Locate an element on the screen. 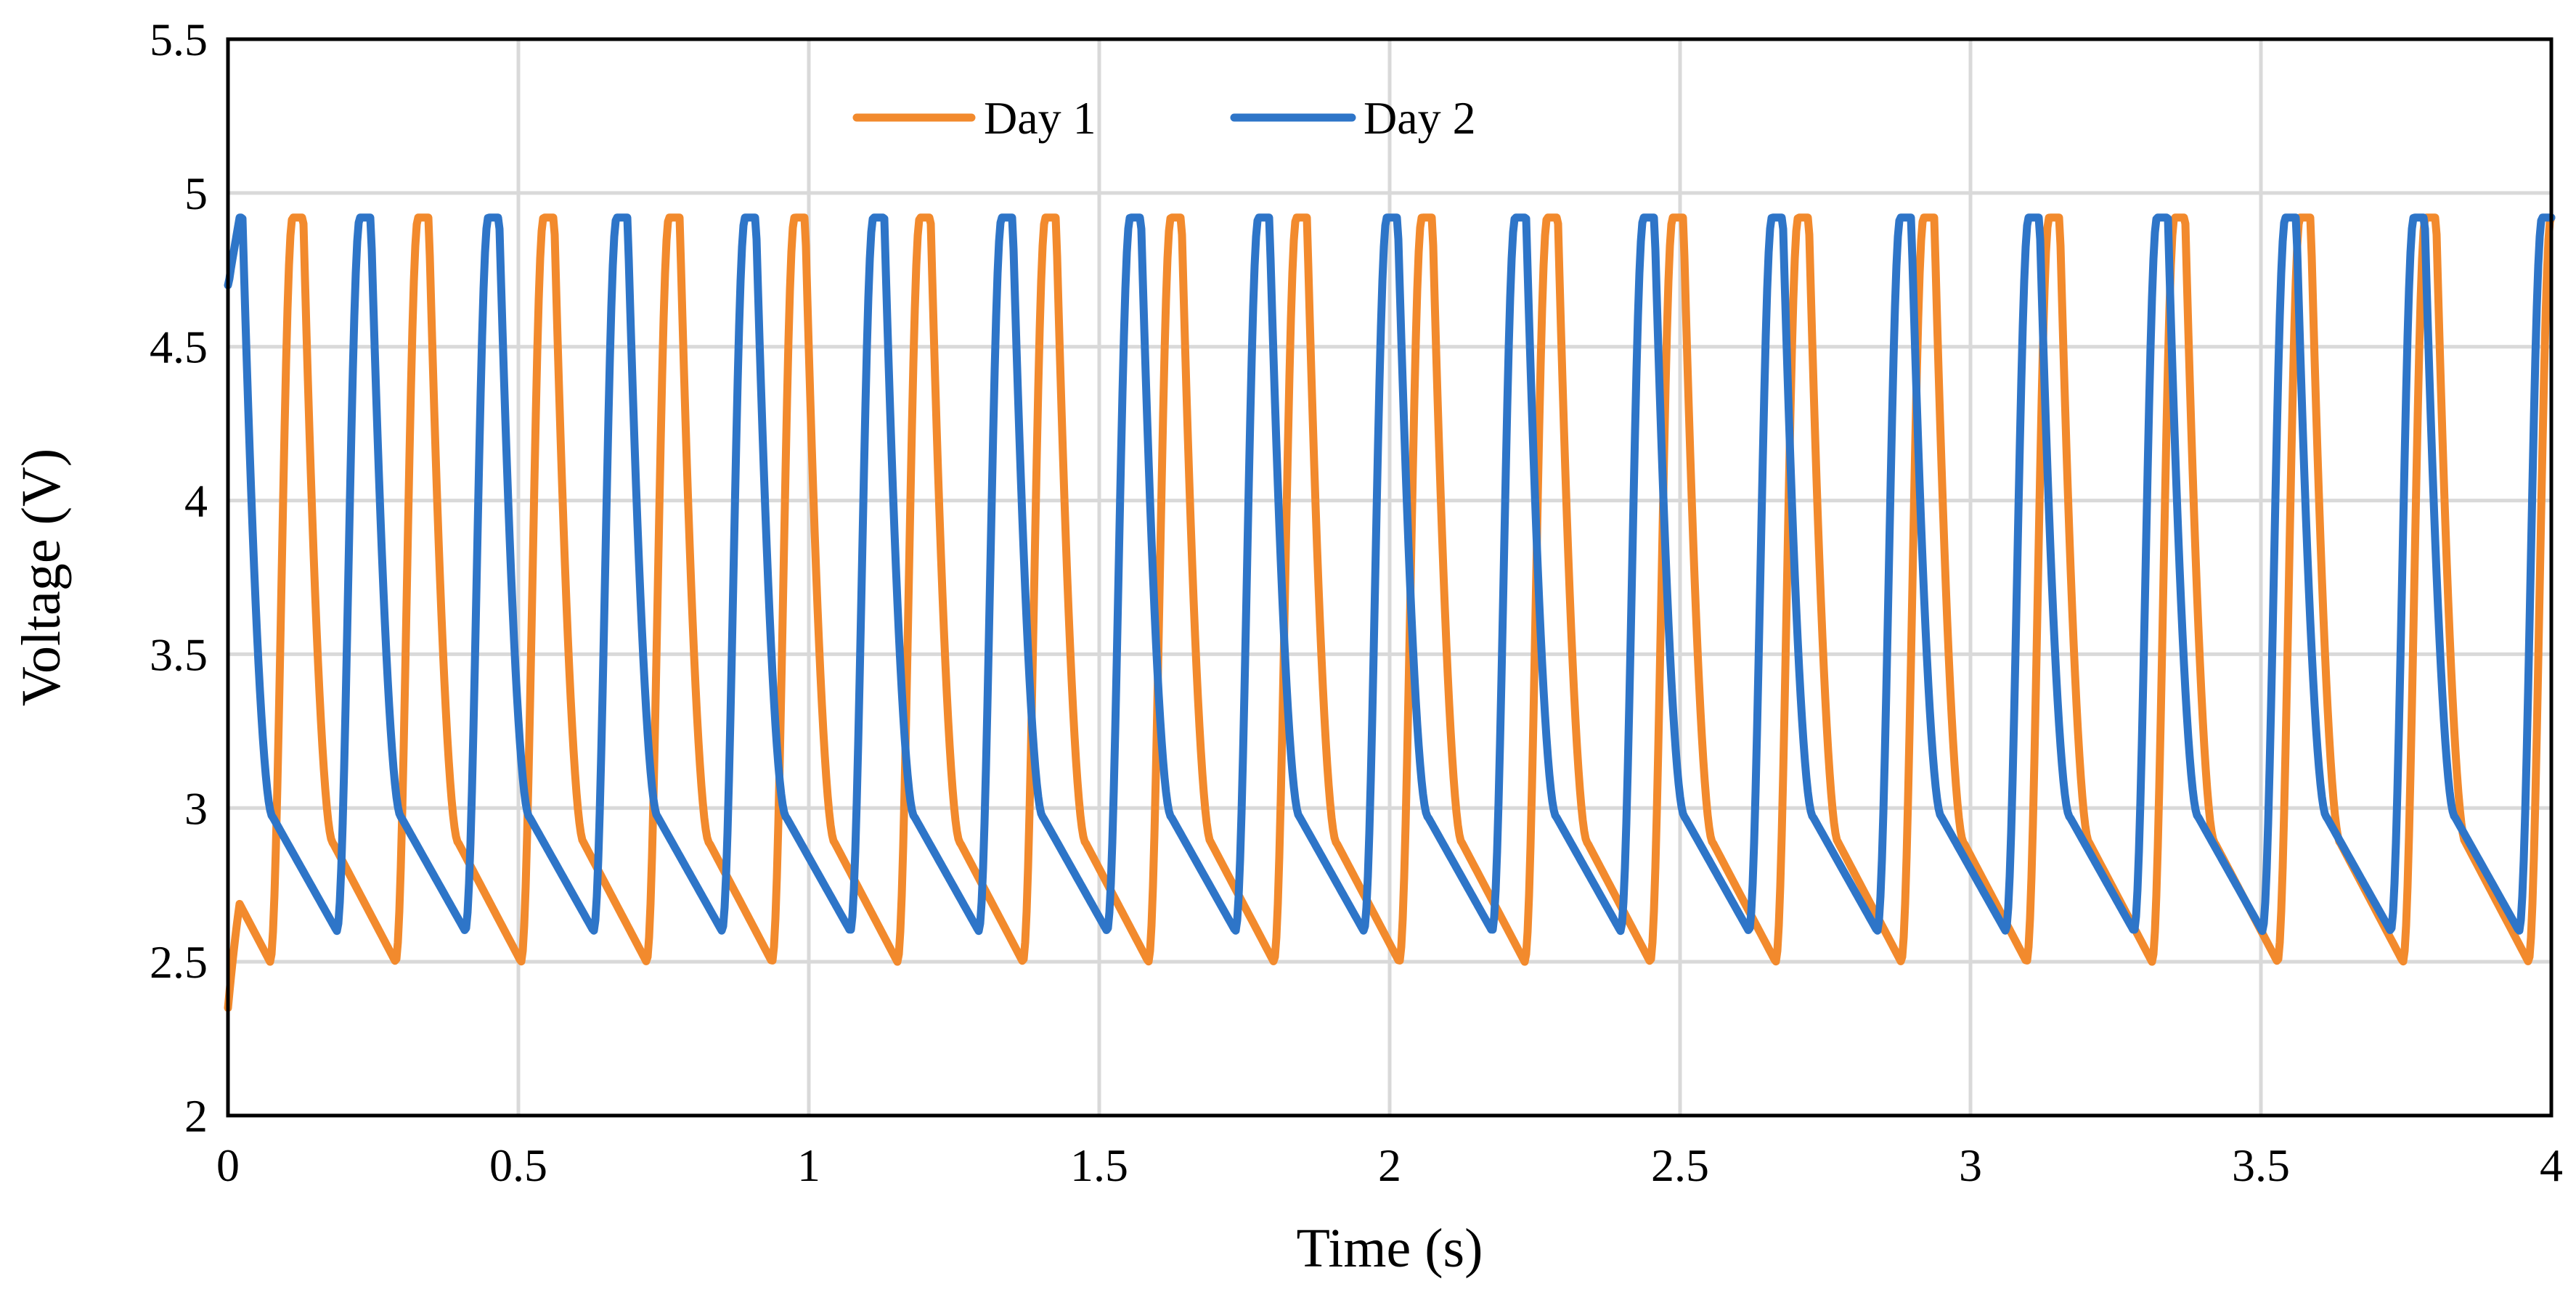  x-tick-label: 0 is located at coordinates (228, 1165).